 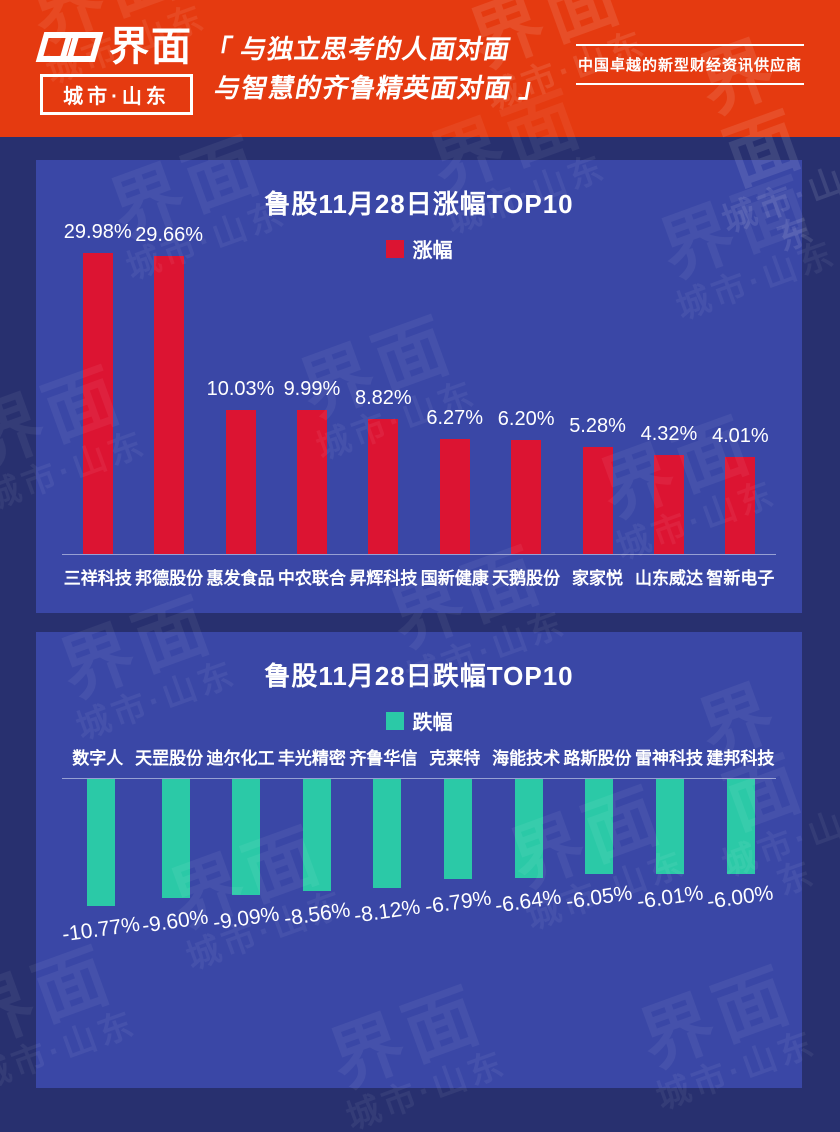 I want to click on category-label: 雷神科技, so click(x=668, y=758).